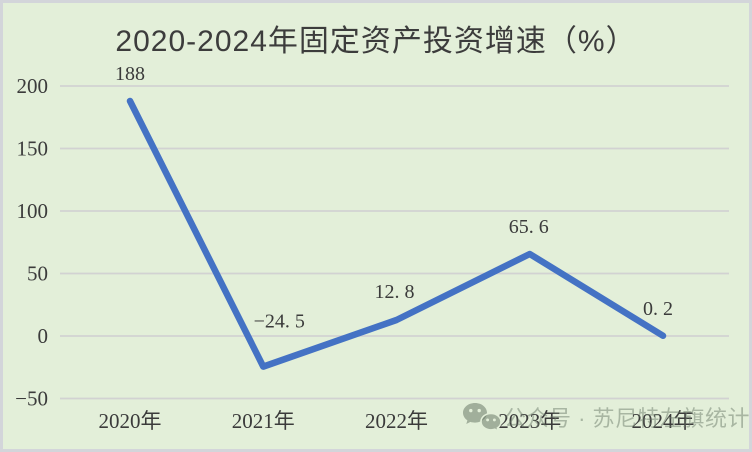  I want to click on x-tick-label: 2021年, so click(263, 421).